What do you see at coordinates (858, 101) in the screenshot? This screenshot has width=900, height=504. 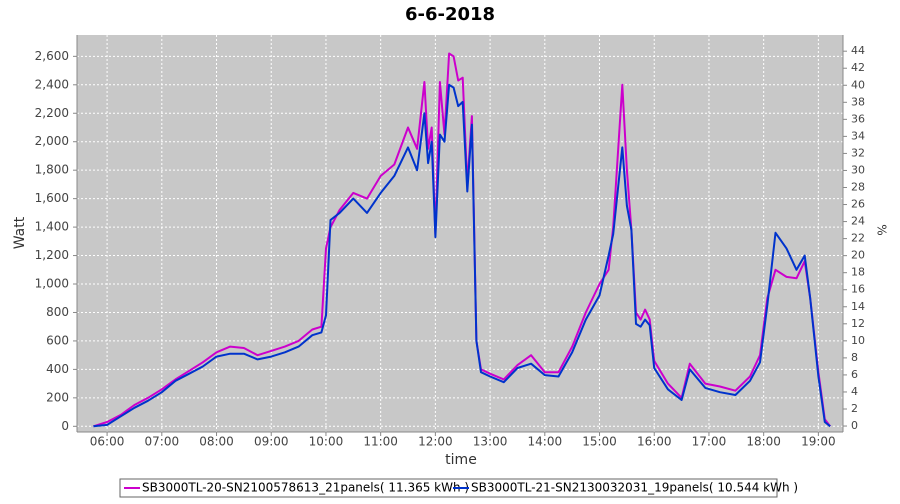 I see `y2-tick-label: 38` at bounding box center [858, 101].